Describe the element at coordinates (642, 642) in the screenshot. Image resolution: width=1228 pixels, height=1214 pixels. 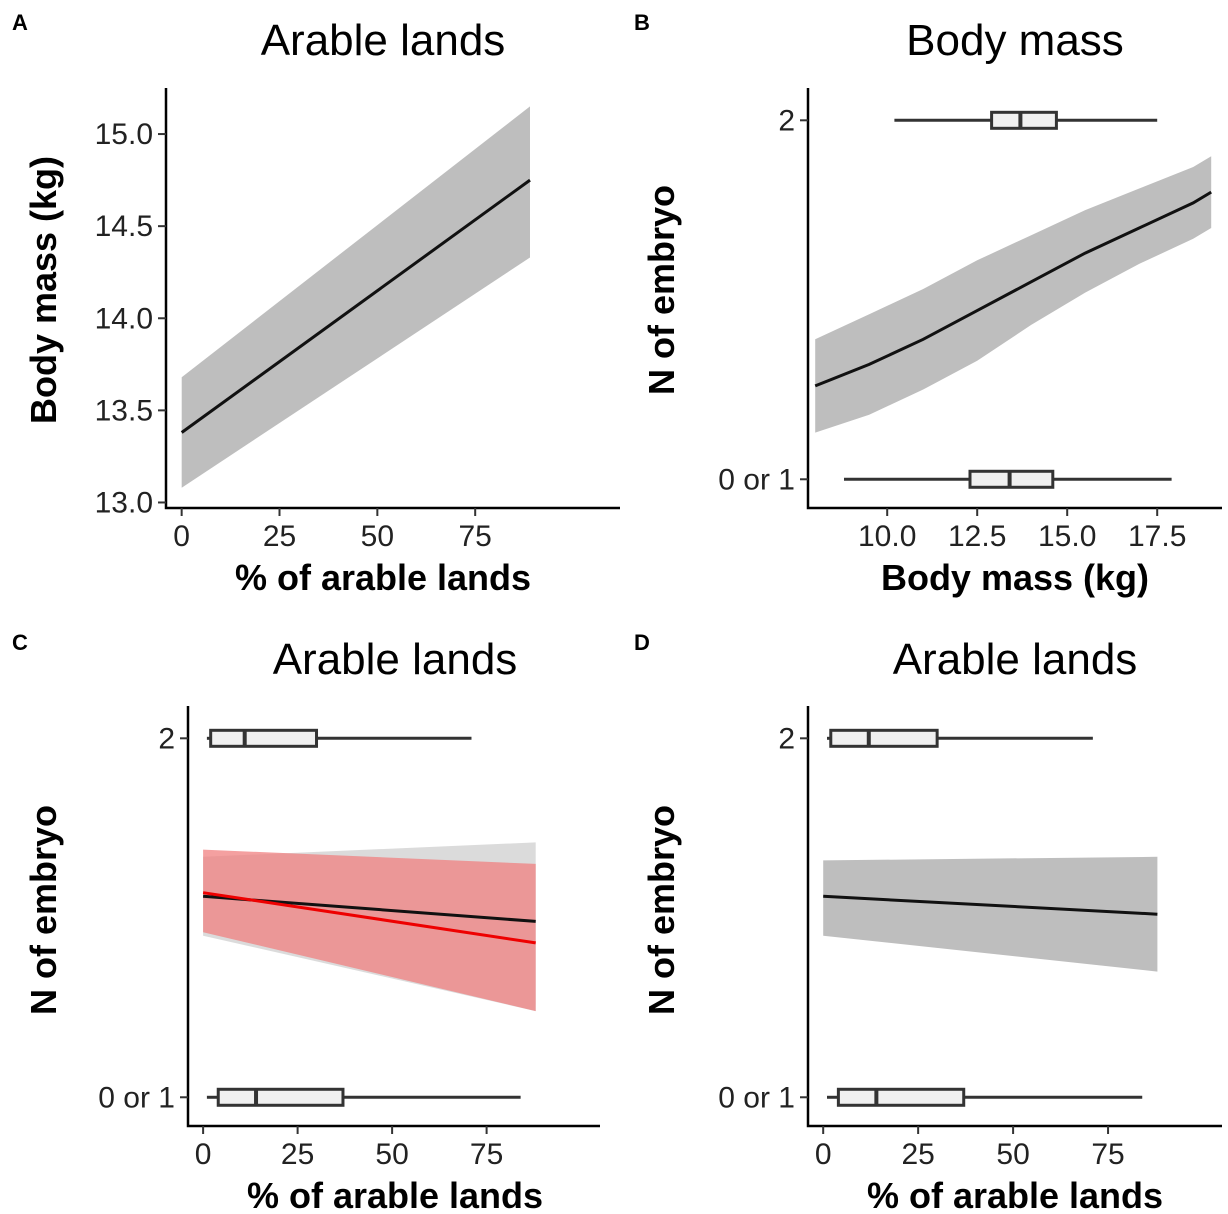
I see `panel-letter: D` at that location.